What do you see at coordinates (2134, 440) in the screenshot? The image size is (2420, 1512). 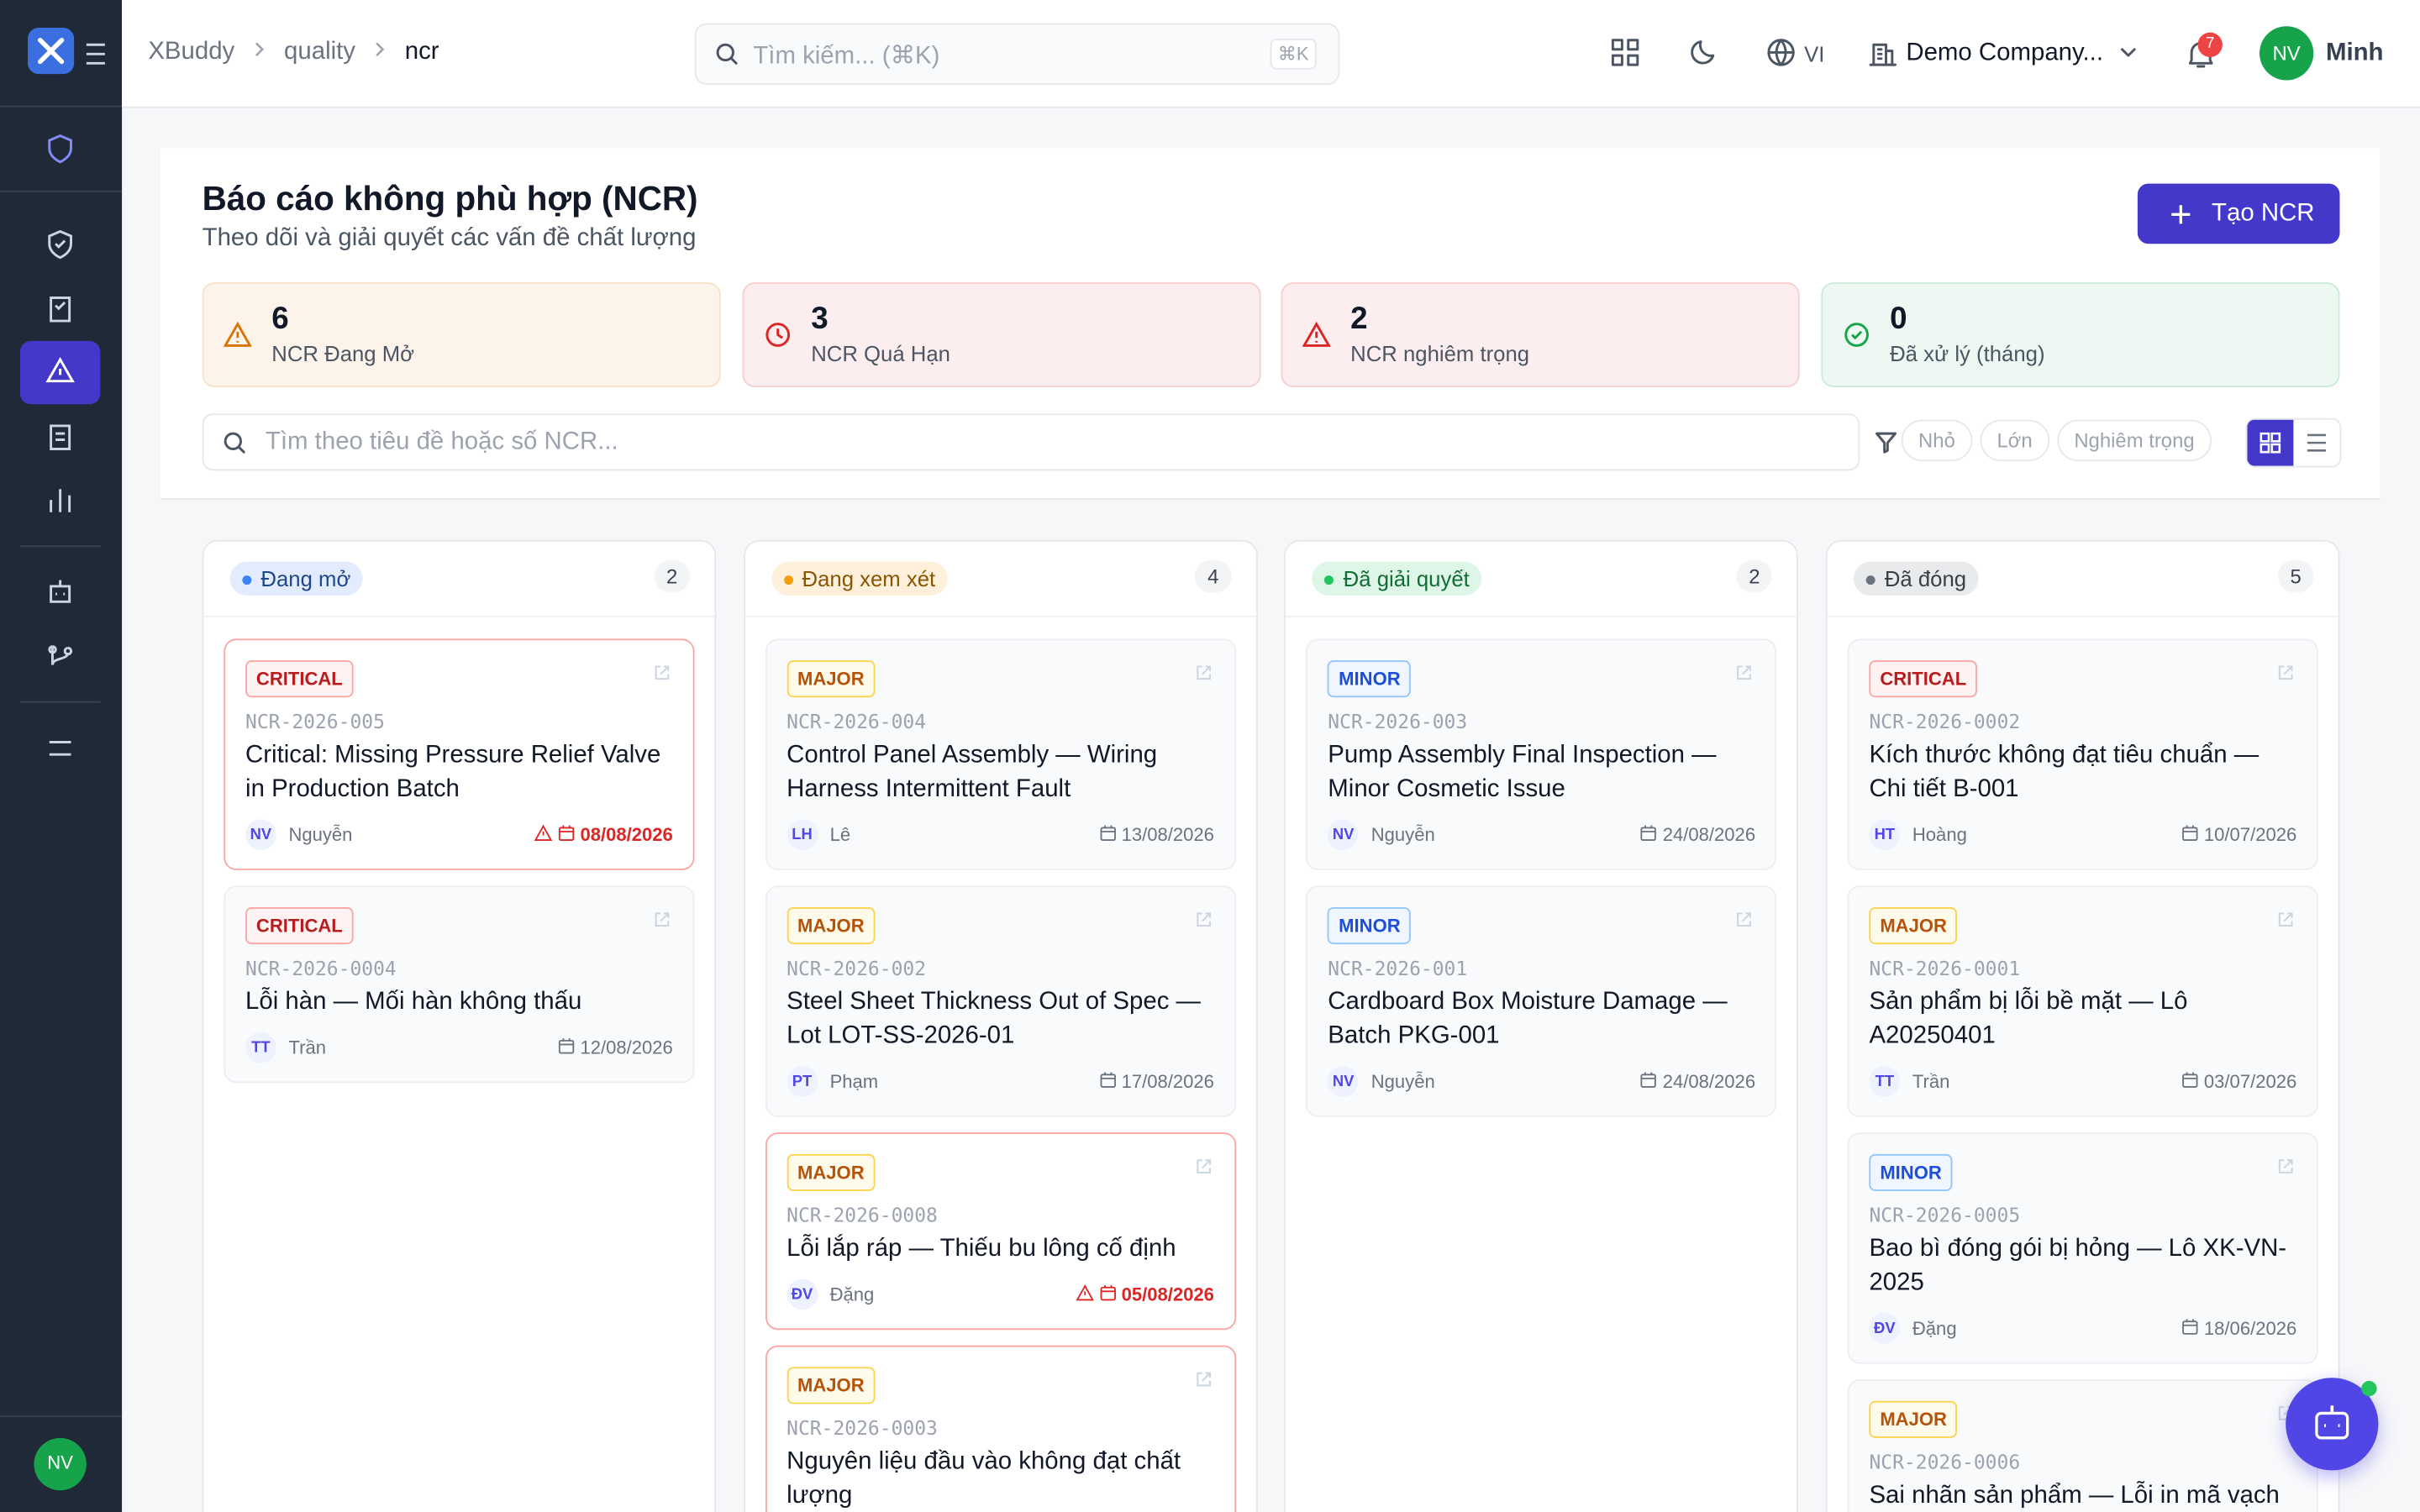 I see `filter-chip: Nghiêm trọng` at bounding box center [2134, 440].